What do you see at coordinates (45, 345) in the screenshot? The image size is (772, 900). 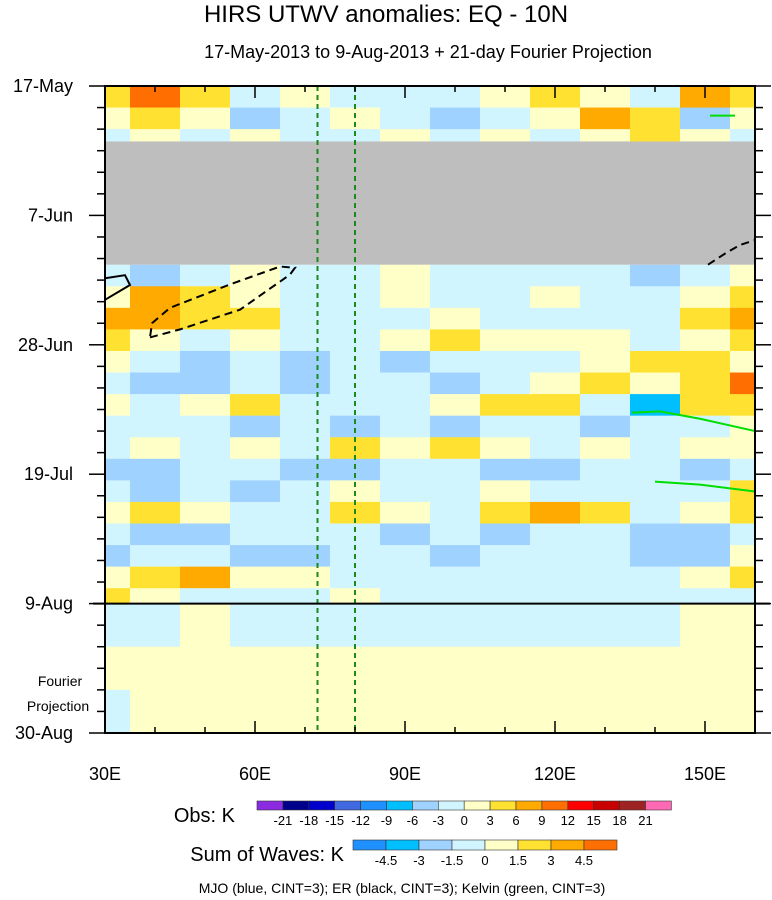 I see `y-tick-label: 28-Jun` at bounding box center [45, 345].